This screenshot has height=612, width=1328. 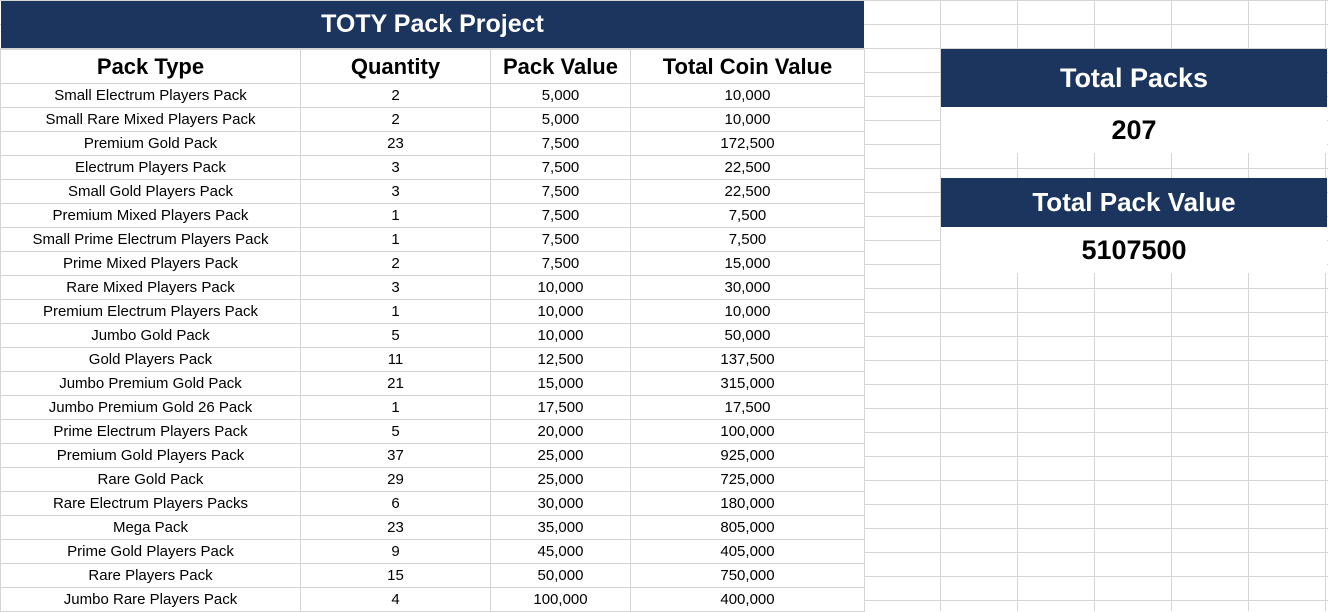 What do you see at coordinates (150, 599) in the screenshot?
I see `pack-type-cell: Jumbo Rare Players Pack` at bounding box center [150, 599].